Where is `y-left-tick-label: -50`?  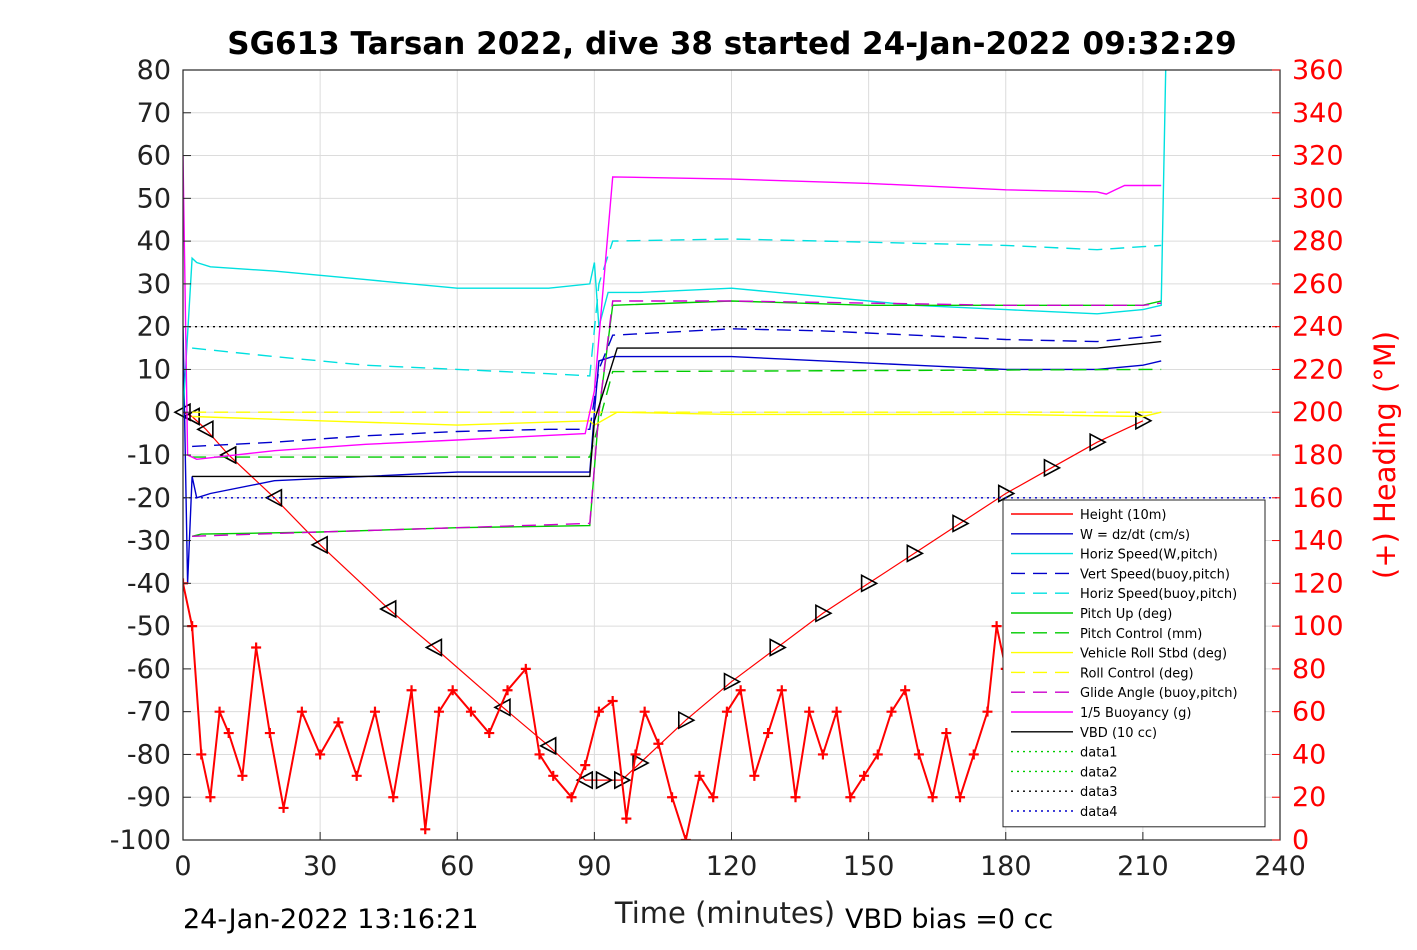 y-left-tick-label: -50 is located at coordinates (149, 626).